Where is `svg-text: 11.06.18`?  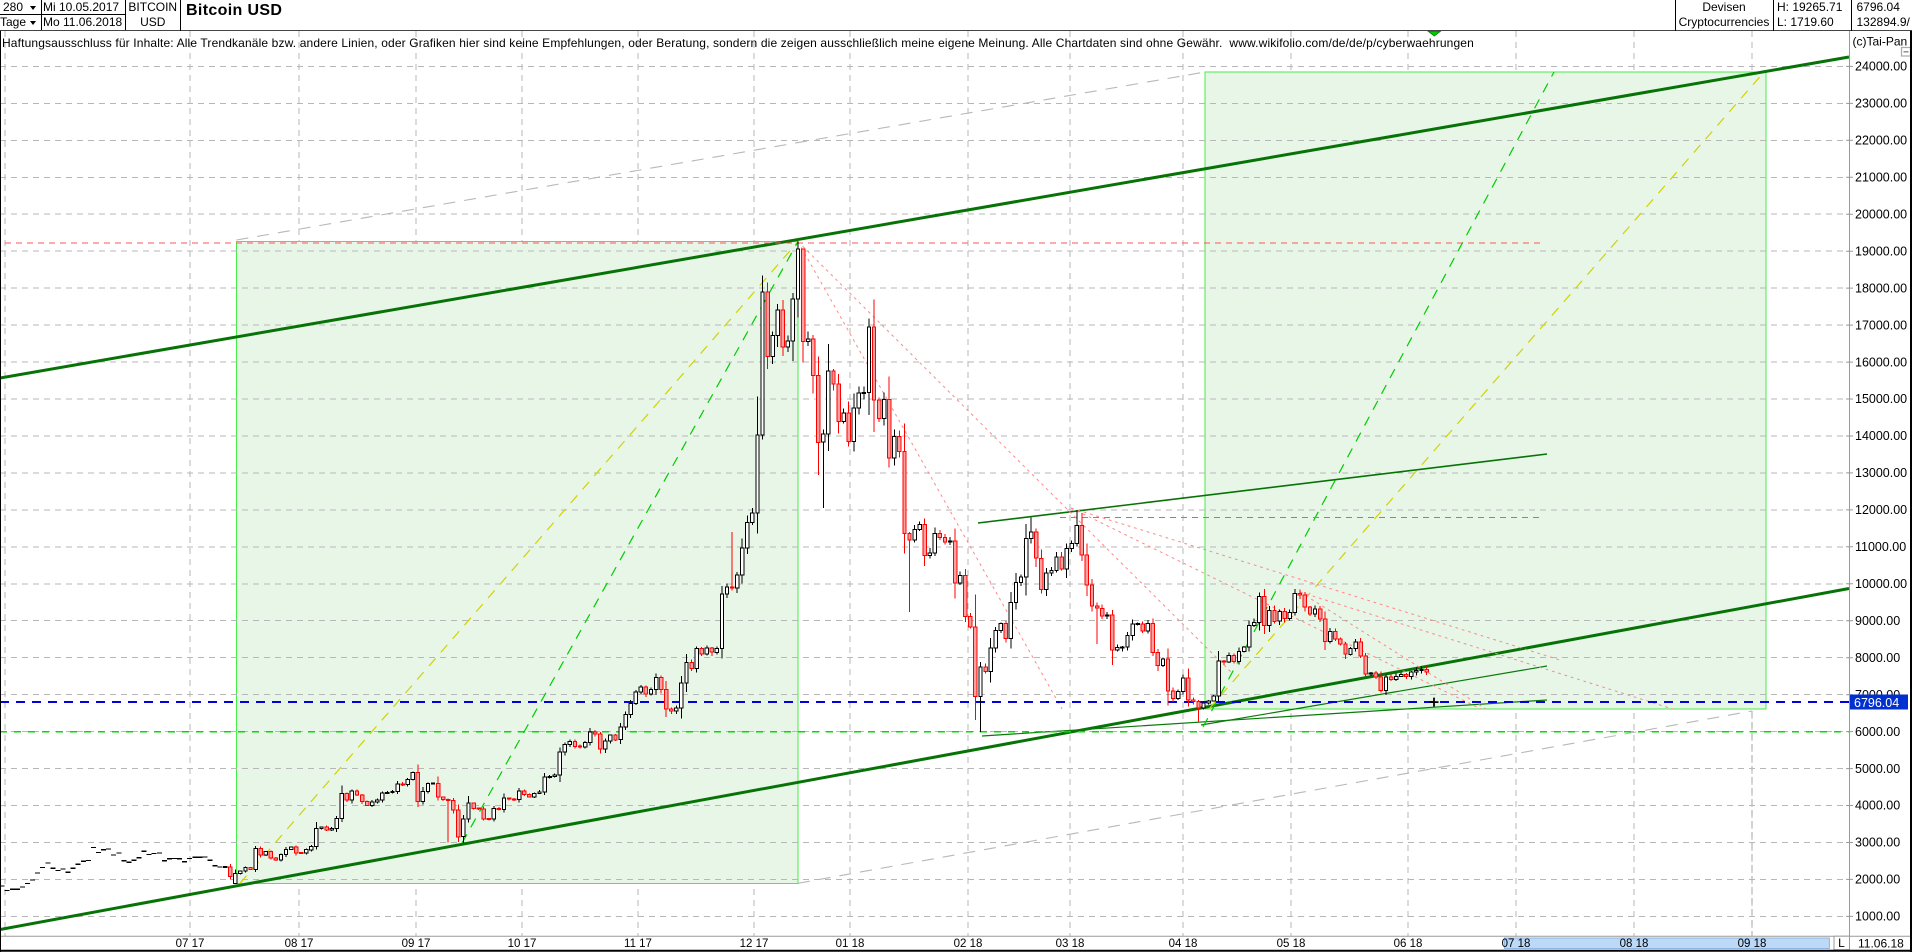
svg-text: 11.06.18 is located at coordinates (1881, 944).